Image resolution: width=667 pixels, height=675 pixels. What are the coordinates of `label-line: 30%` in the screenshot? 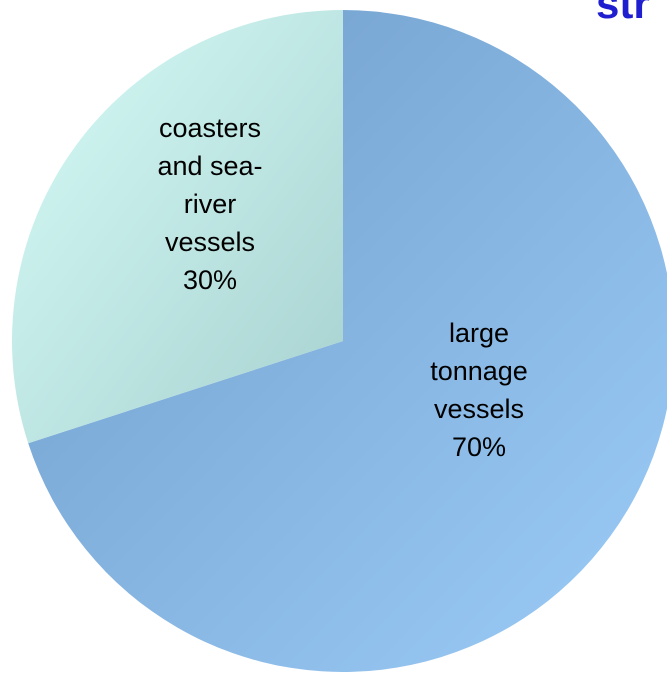 It's located at (210, 280).